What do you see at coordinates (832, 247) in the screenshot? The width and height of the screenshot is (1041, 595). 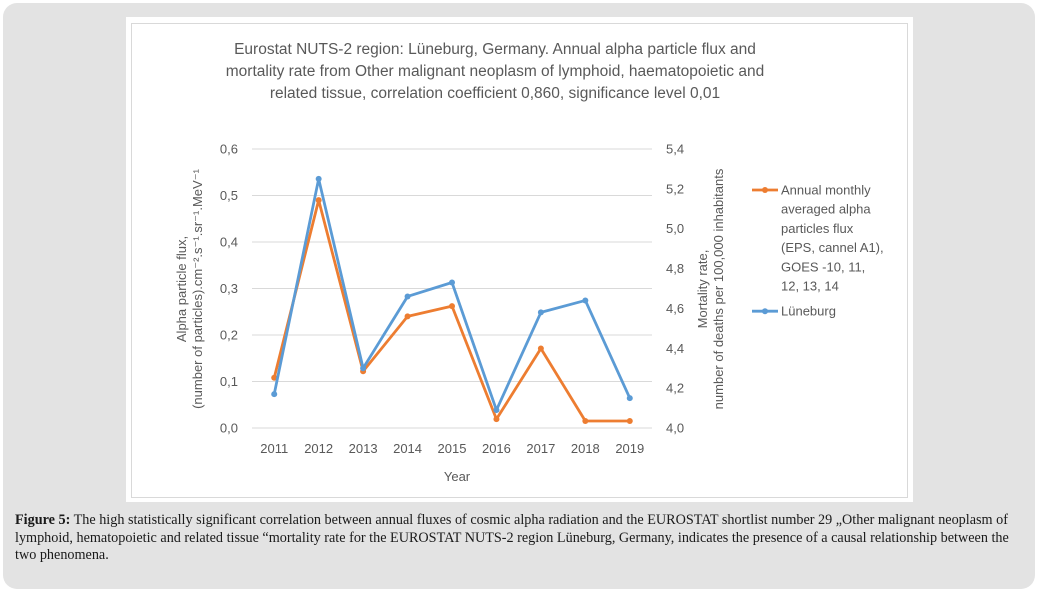 I see `legend-label-line: (EPS, cannel A1),` at bounding box center [832, 247].